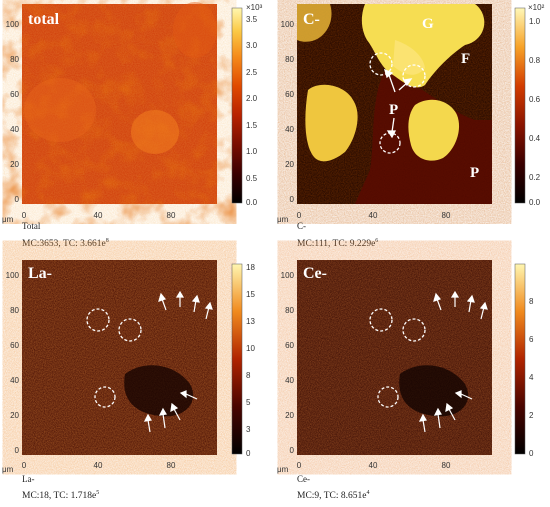  I want to click on colorbar-ticks: 3.5 3.0 2.5 2.0 1.5 1.0 0.5 0.0, so click(252, 111).